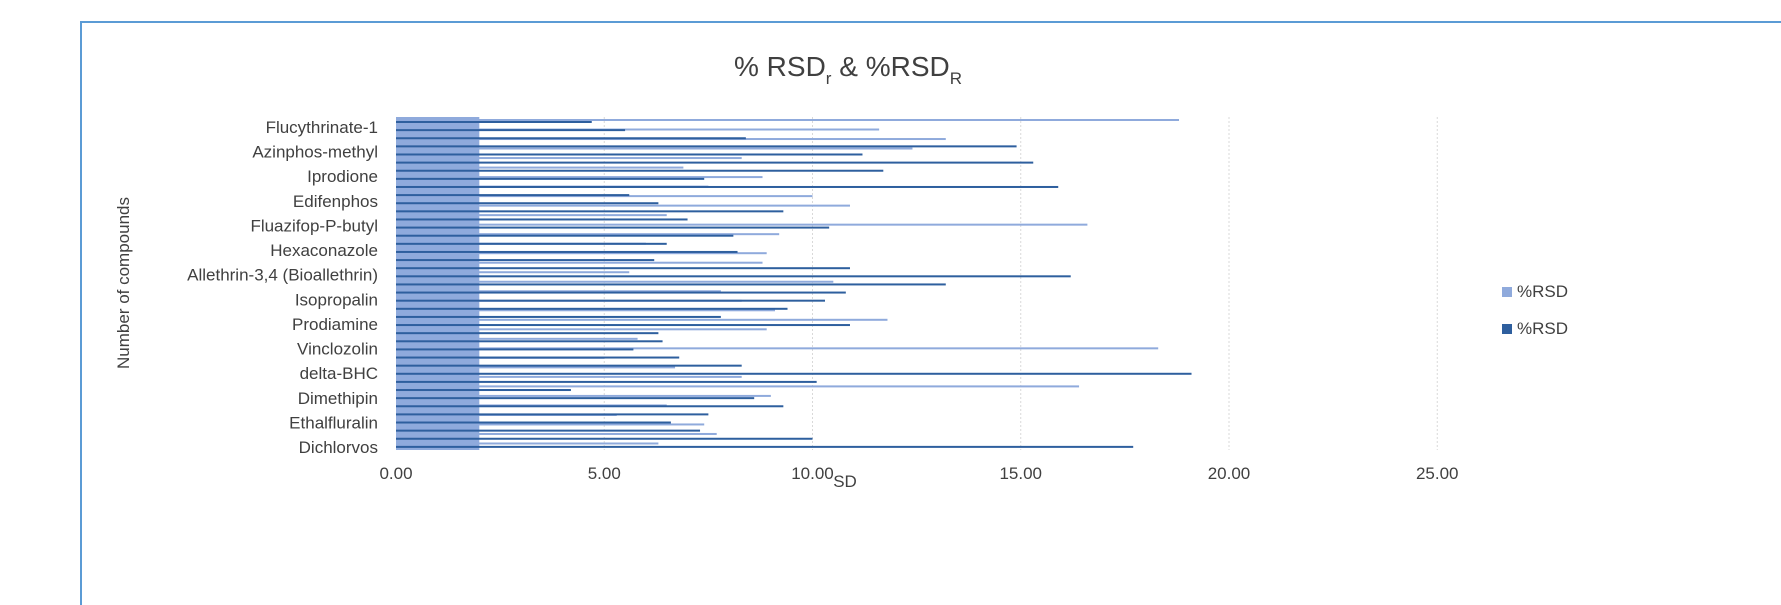 The width and height of the screenshot is (1781, 605). What do you see at coordinates (335, 324) in the screenshot?
I see `category-label-8: Prodiamine` at bounding box center [335, 324].